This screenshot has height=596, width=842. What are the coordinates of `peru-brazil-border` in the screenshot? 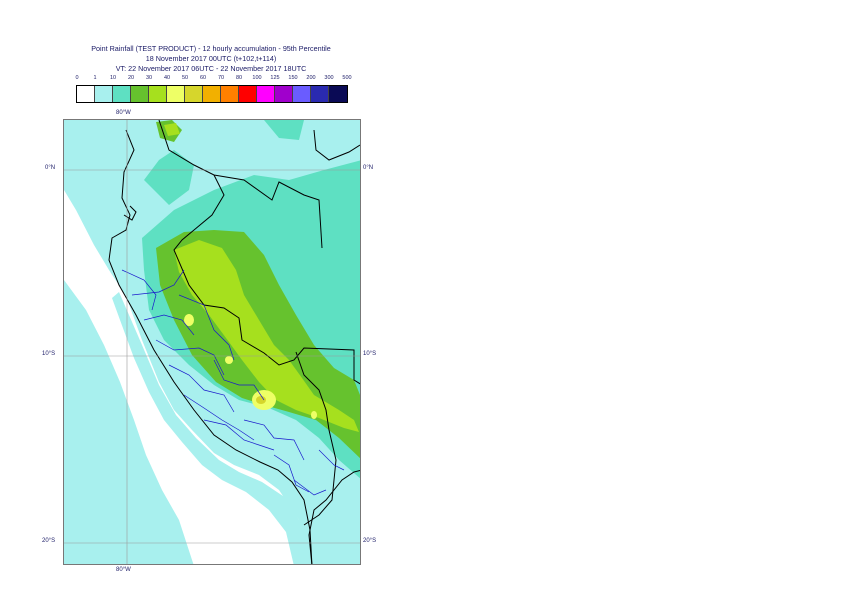 It's located at (266, 279).